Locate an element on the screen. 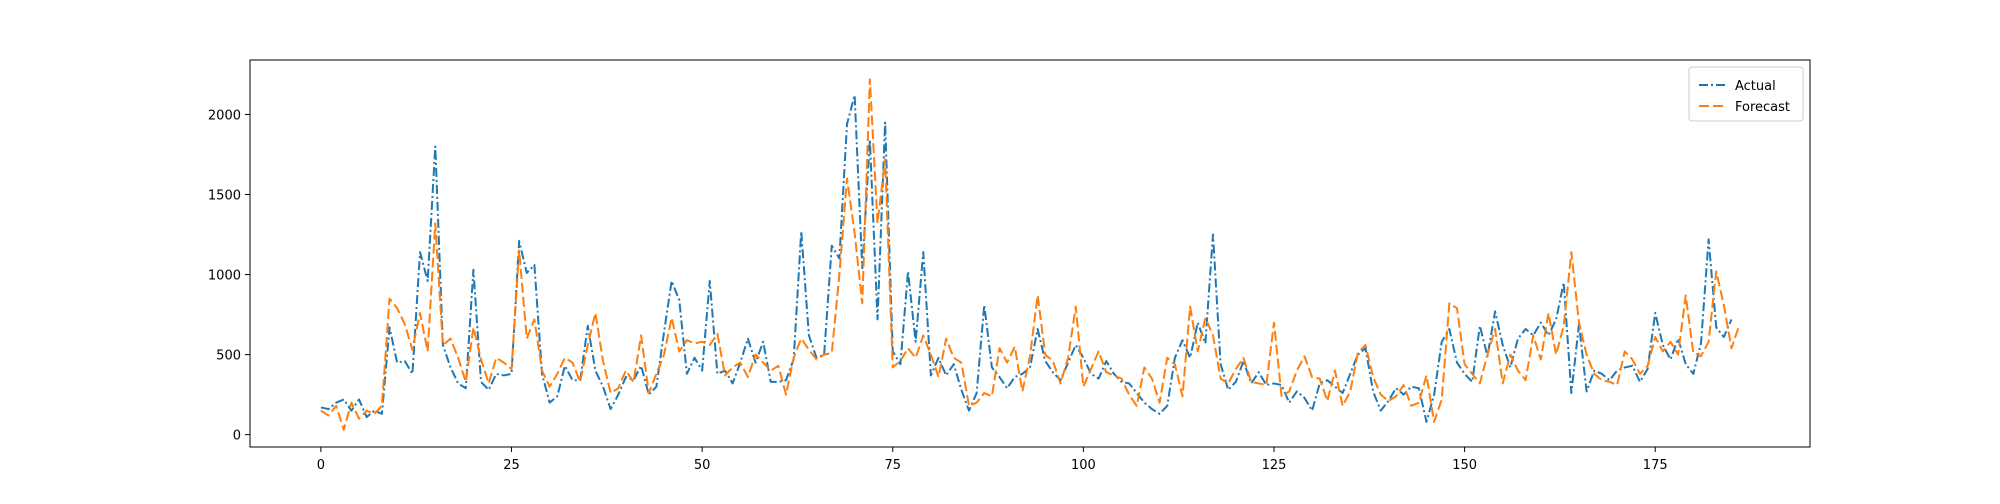  y-tick-label: 0 is located at coordinates (237, 436).